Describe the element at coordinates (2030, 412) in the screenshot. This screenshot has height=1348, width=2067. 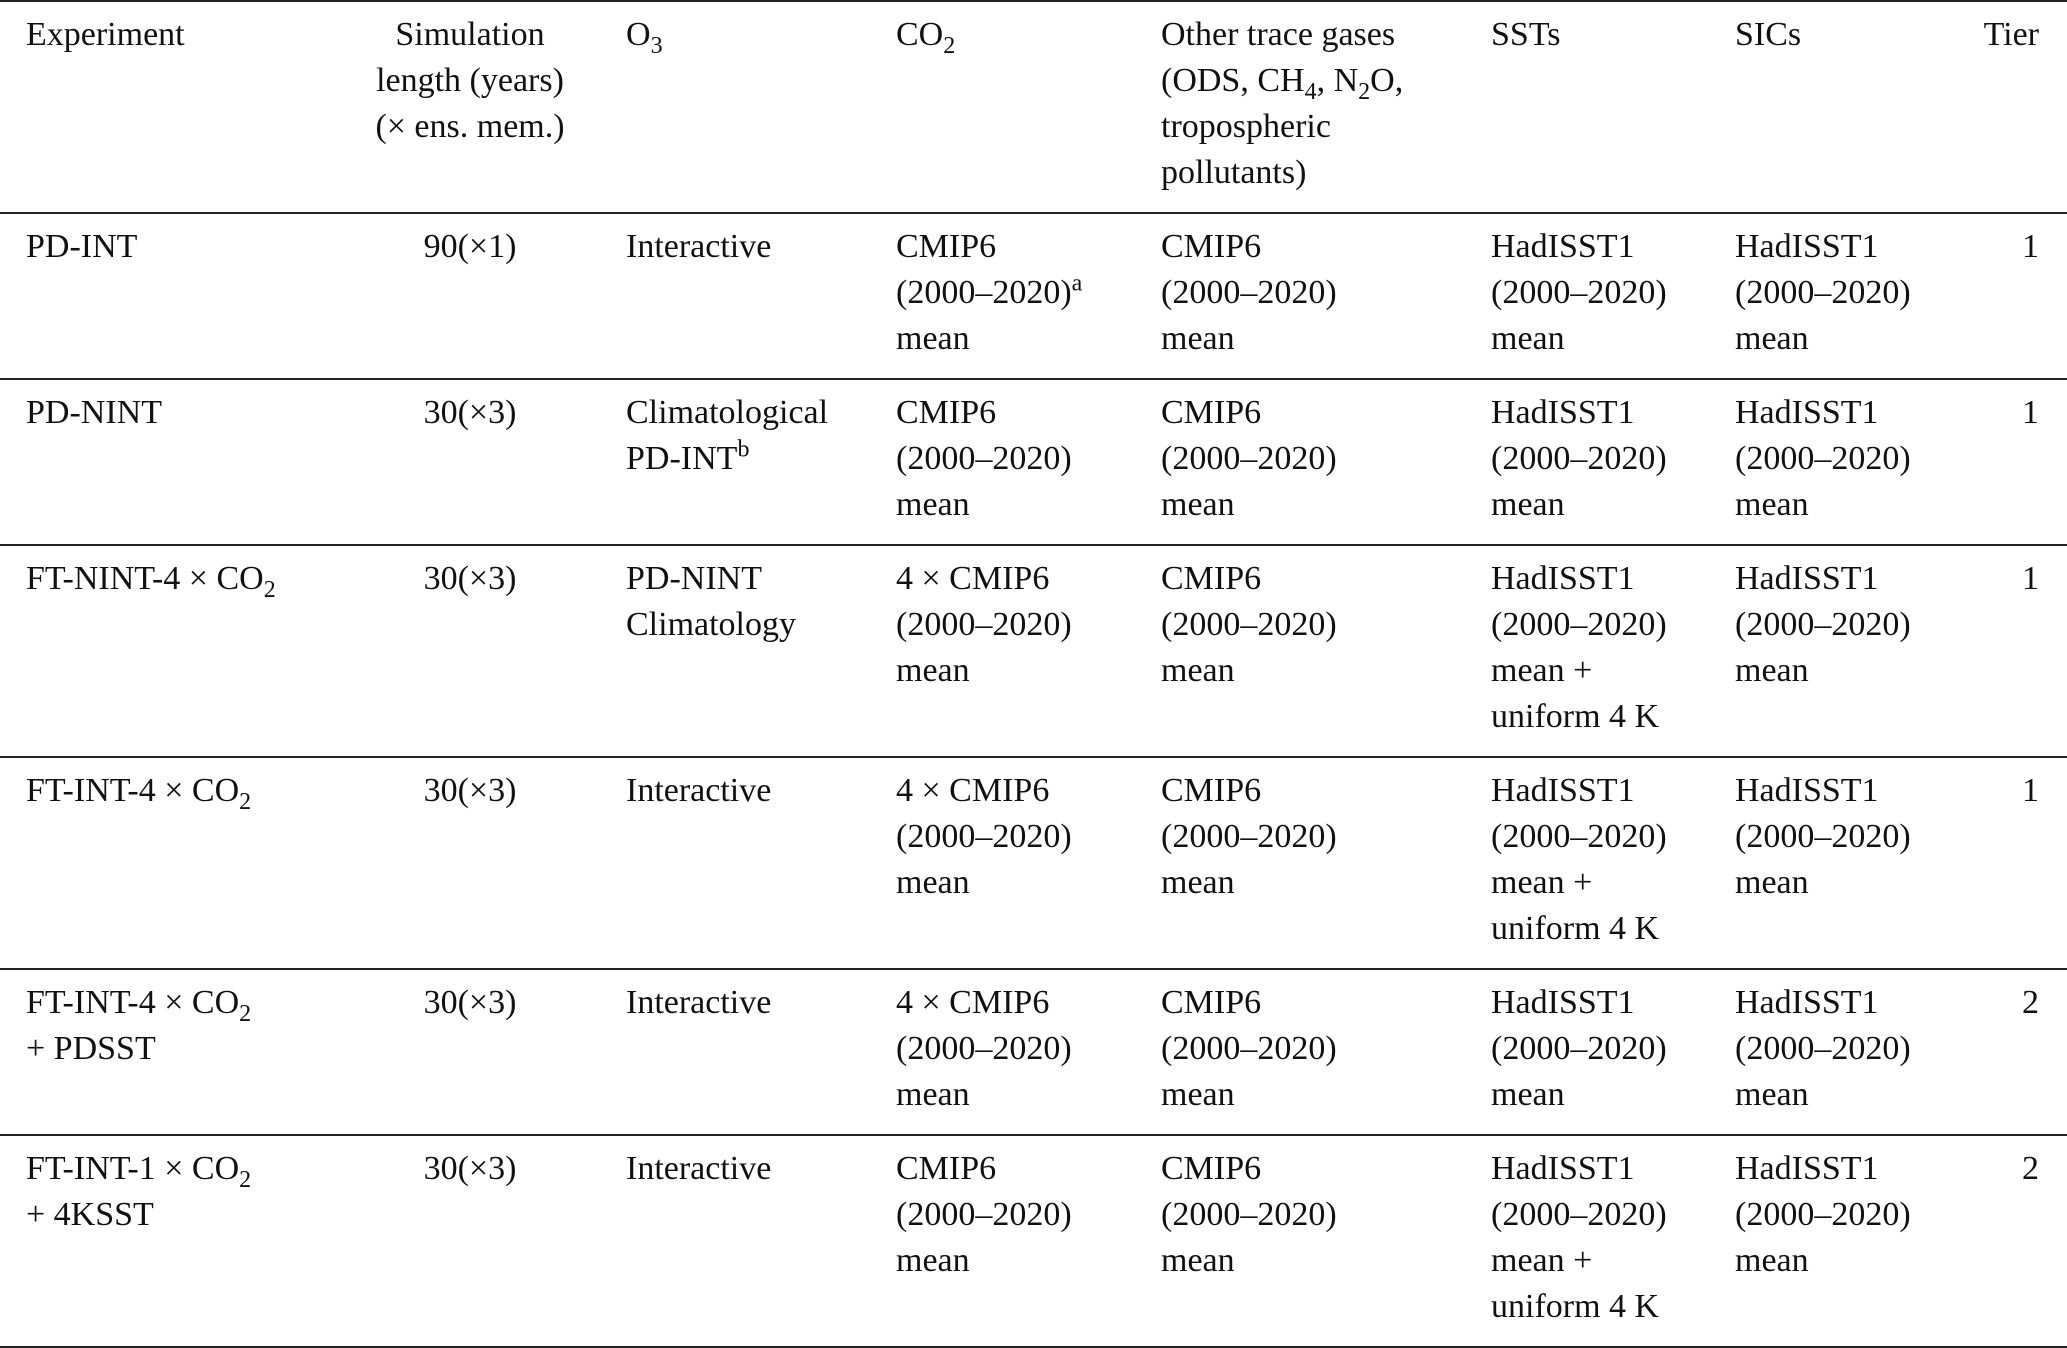
I see `cell-line: 1` at that location.